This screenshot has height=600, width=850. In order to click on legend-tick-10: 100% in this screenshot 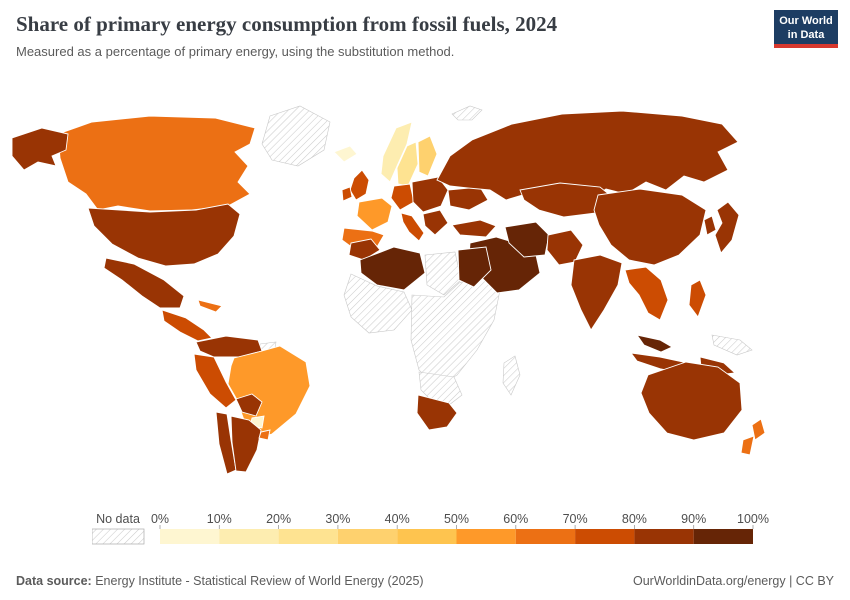, I will do `click(753, 519)`.